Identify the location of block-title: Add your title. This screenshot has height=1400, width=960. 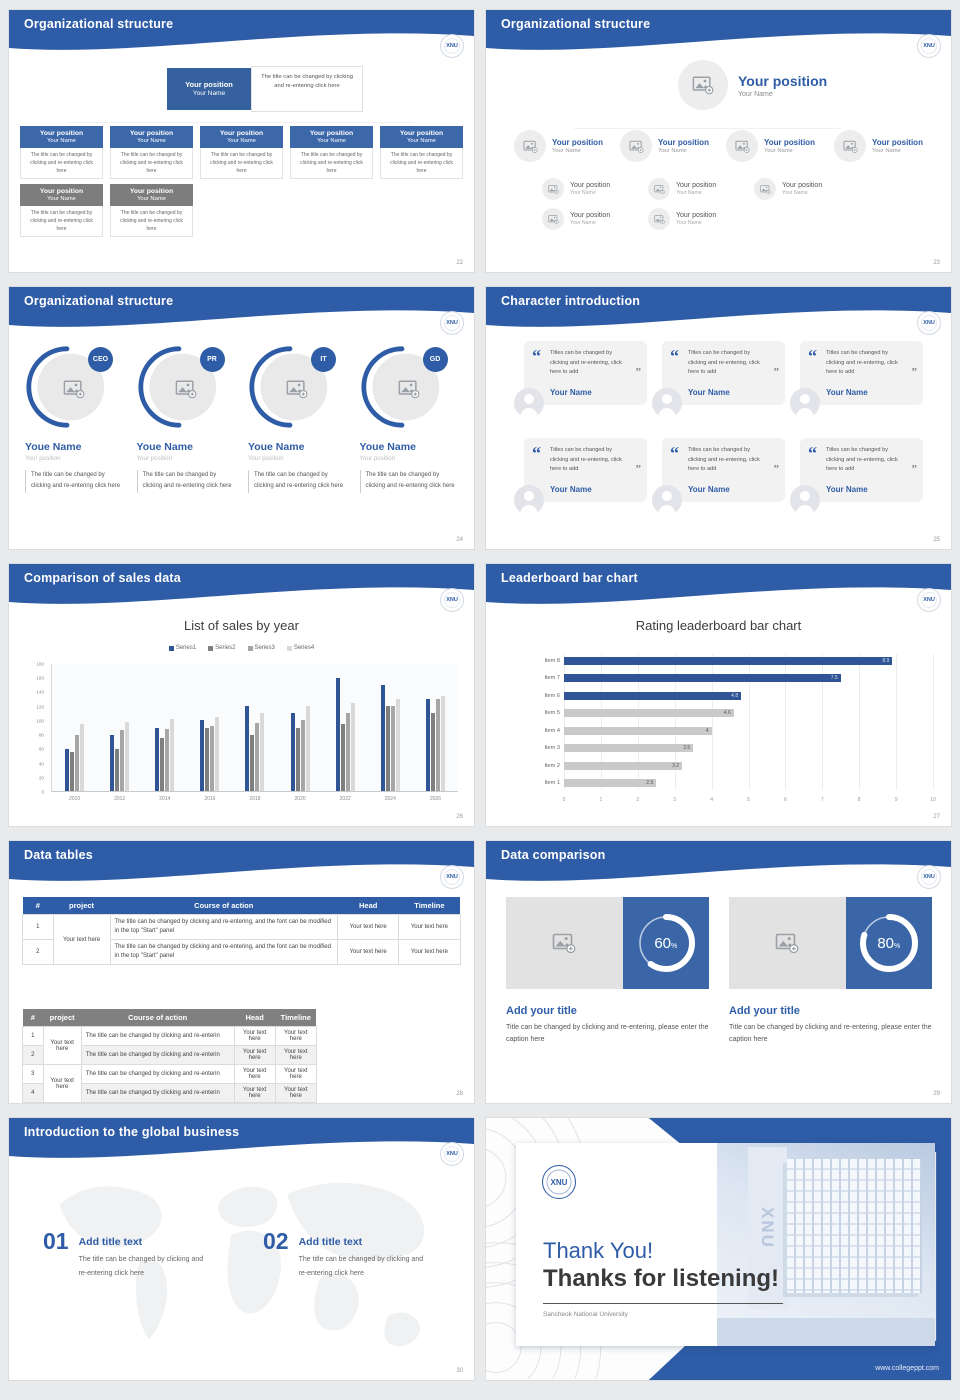
(541, 1011).